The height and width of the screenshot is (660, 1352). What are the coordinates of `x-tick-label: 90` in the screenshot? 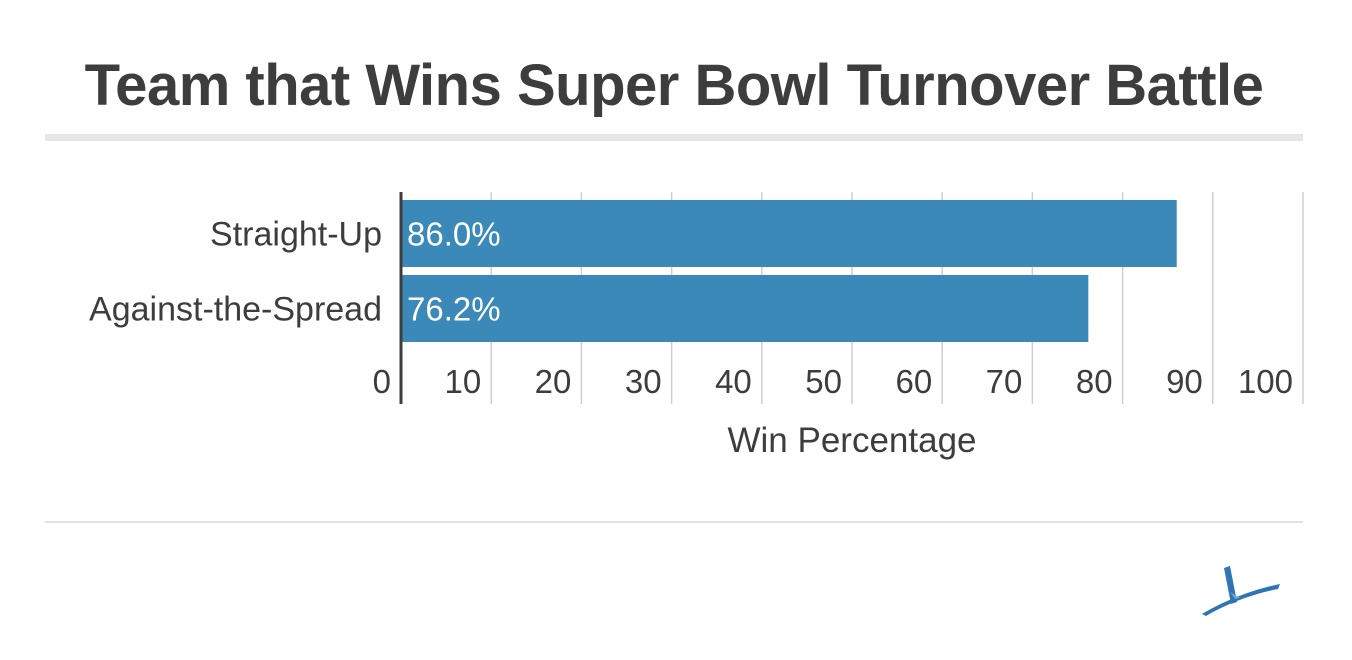 It's located at (1184, 381).